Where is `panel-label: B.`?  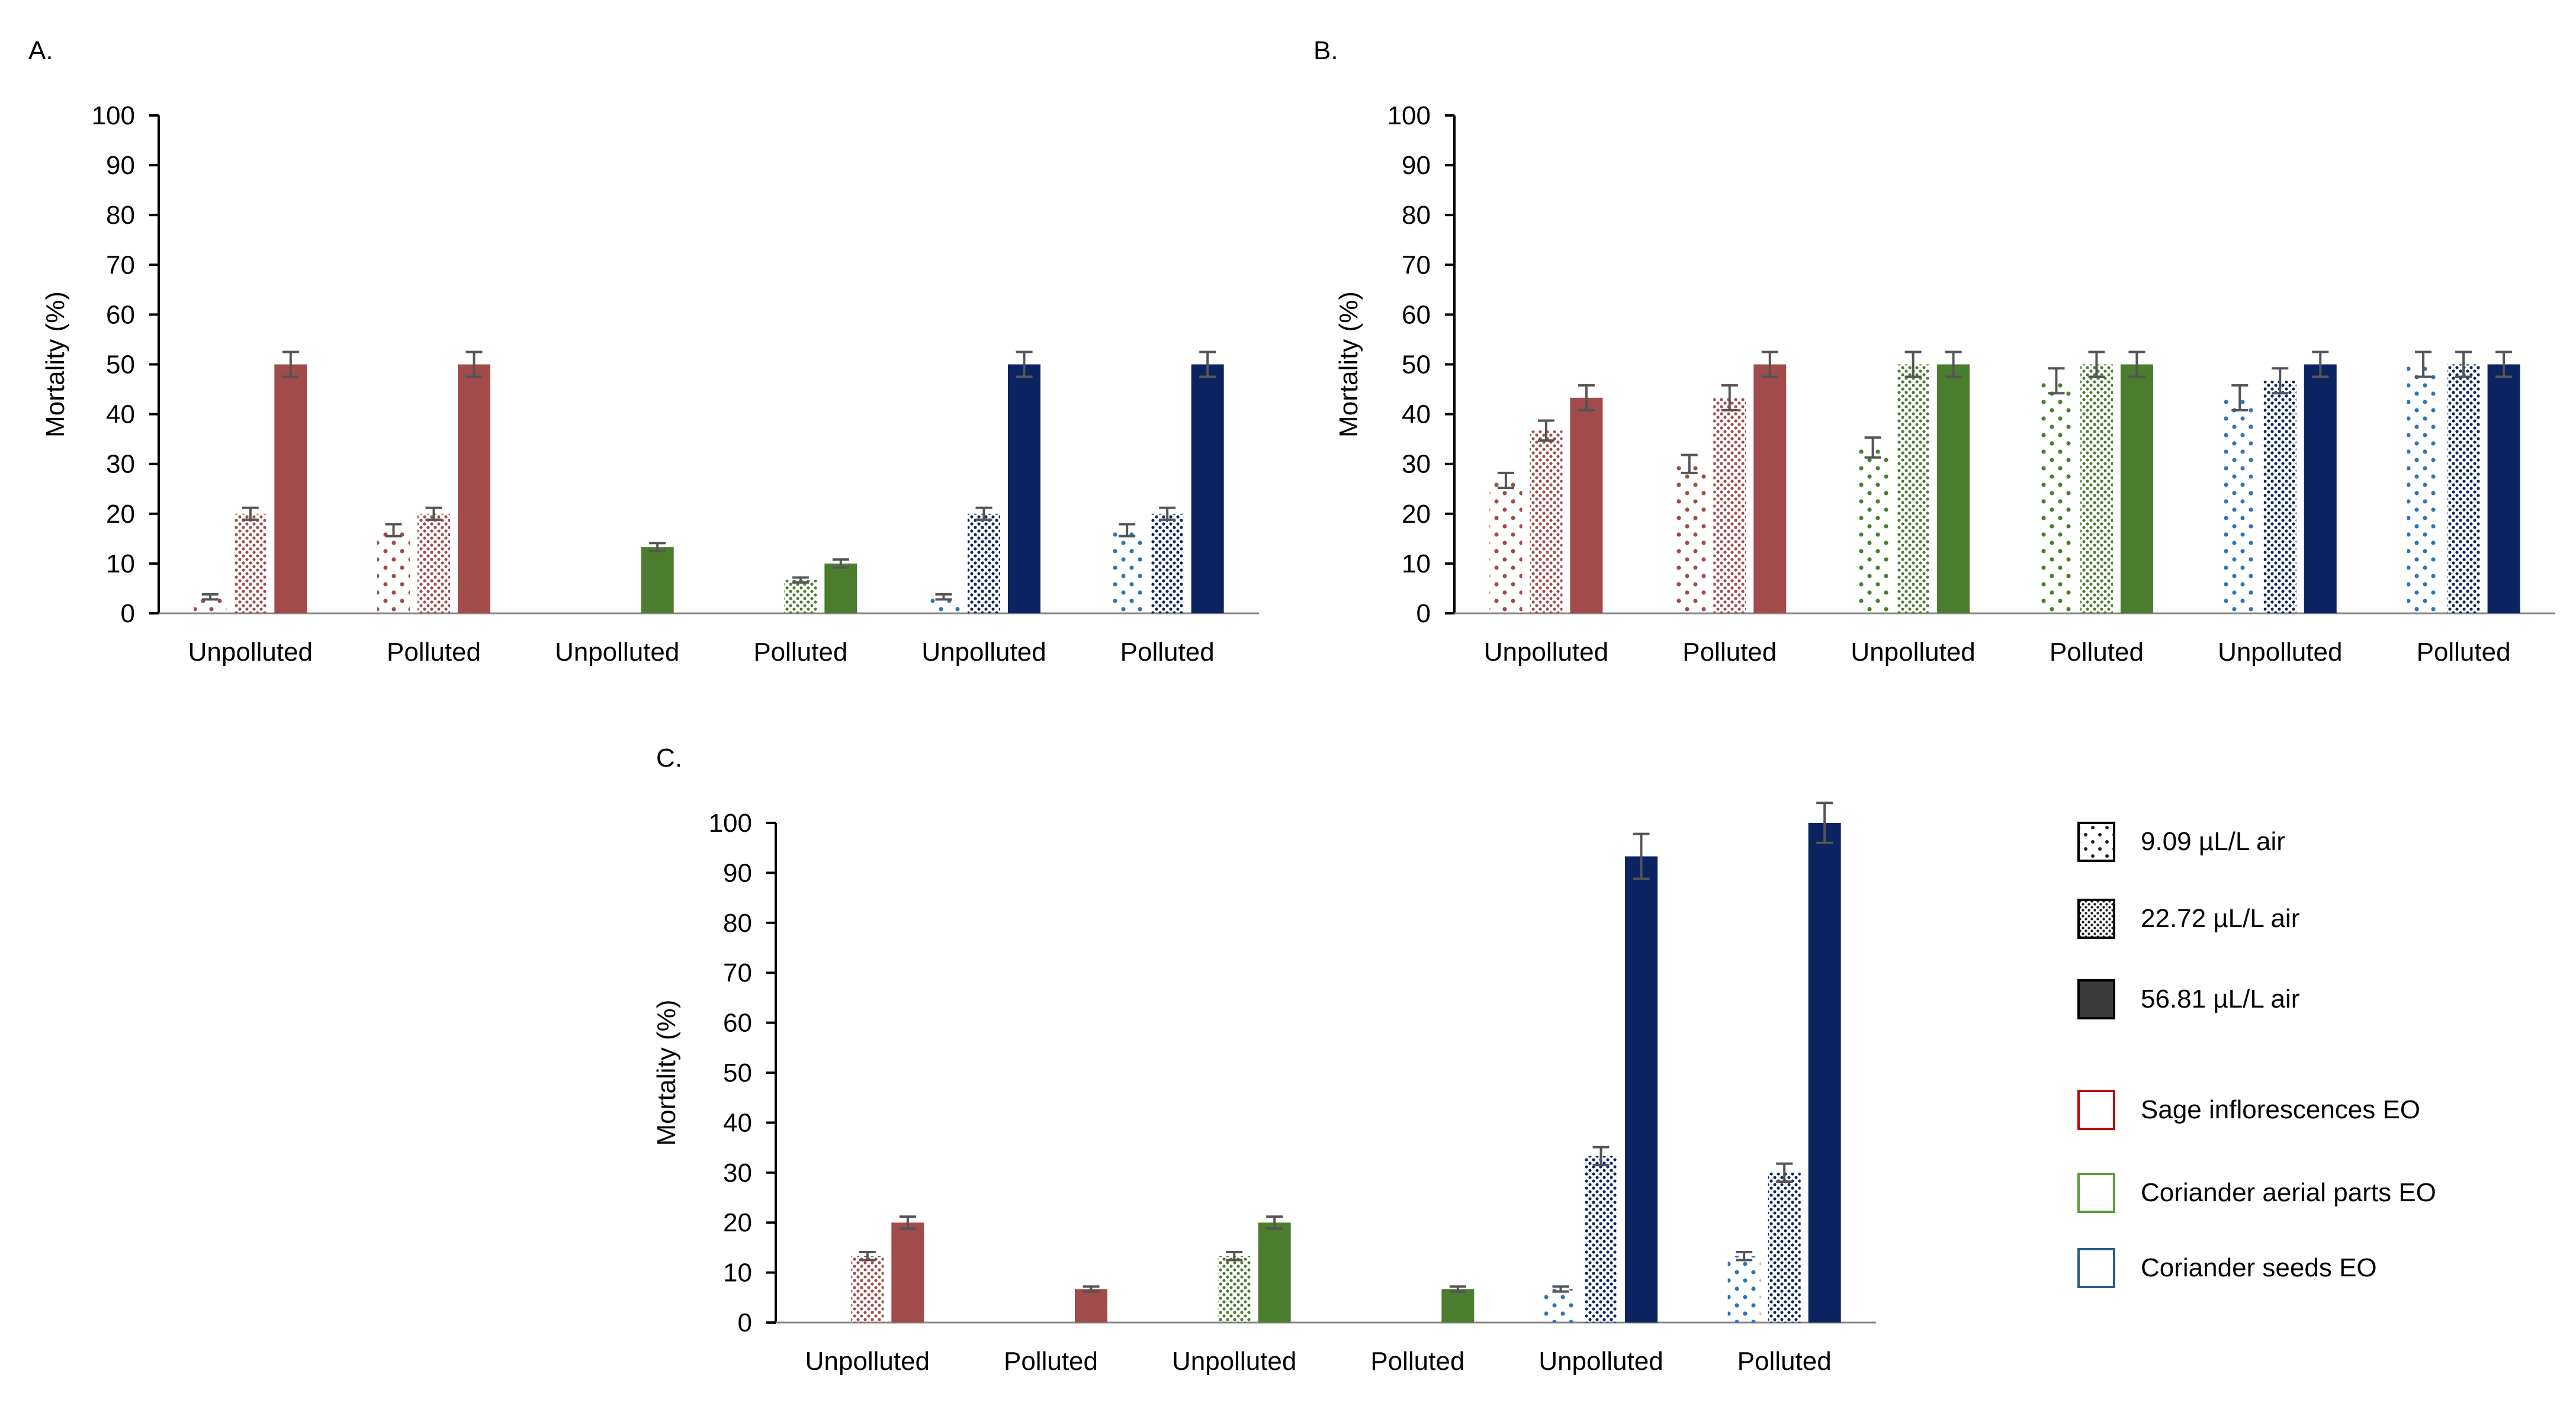 panel-label: B. is located at coordinates (1325, 50).